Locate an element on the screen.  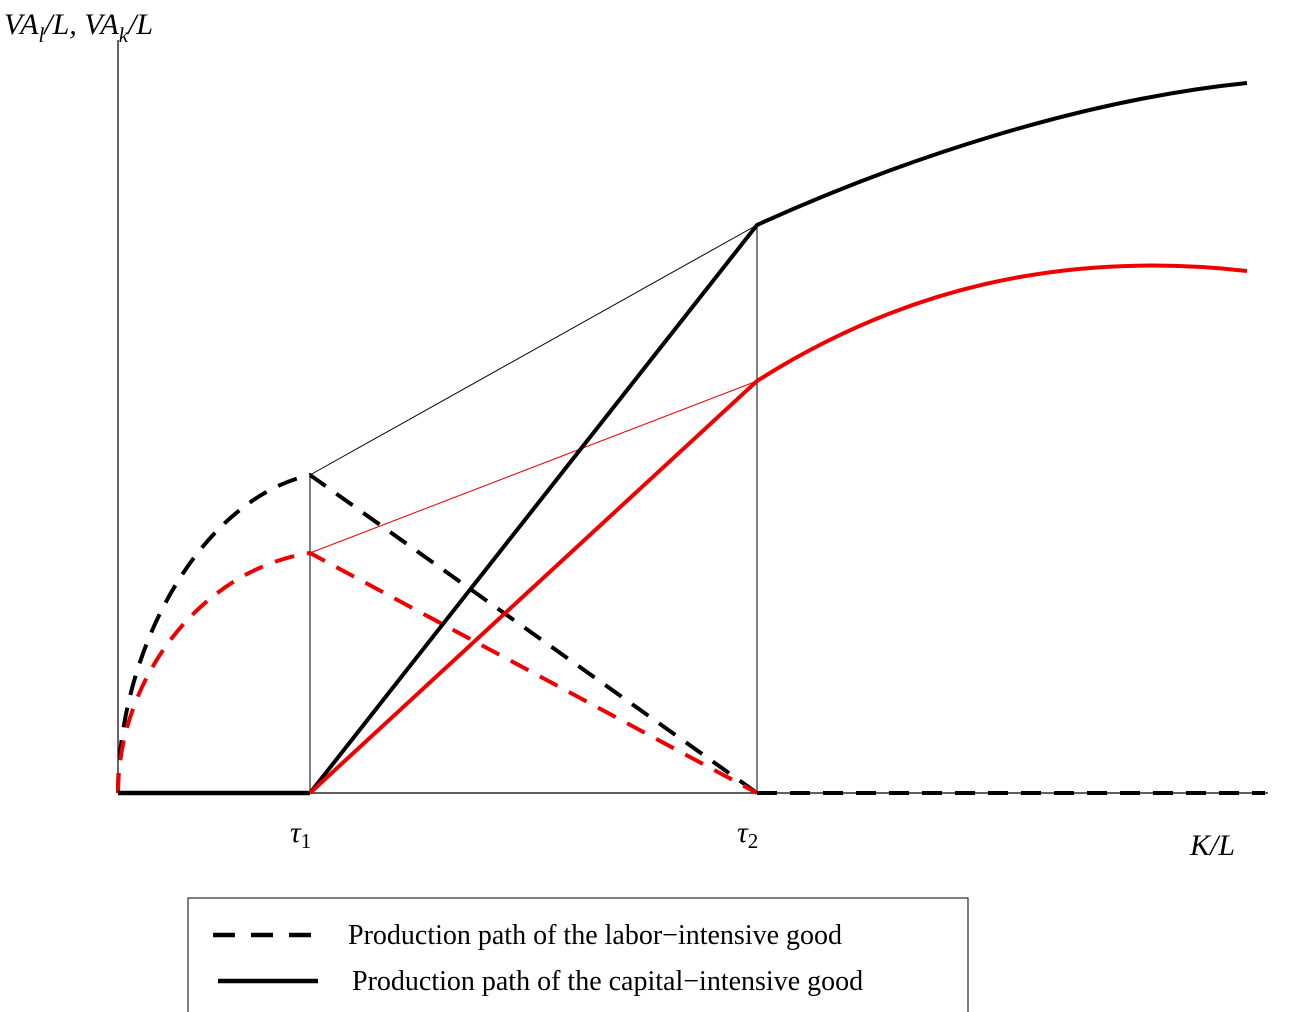
y-axis-label: VAl/L, VAk/L is located at coordinates (78, 27).